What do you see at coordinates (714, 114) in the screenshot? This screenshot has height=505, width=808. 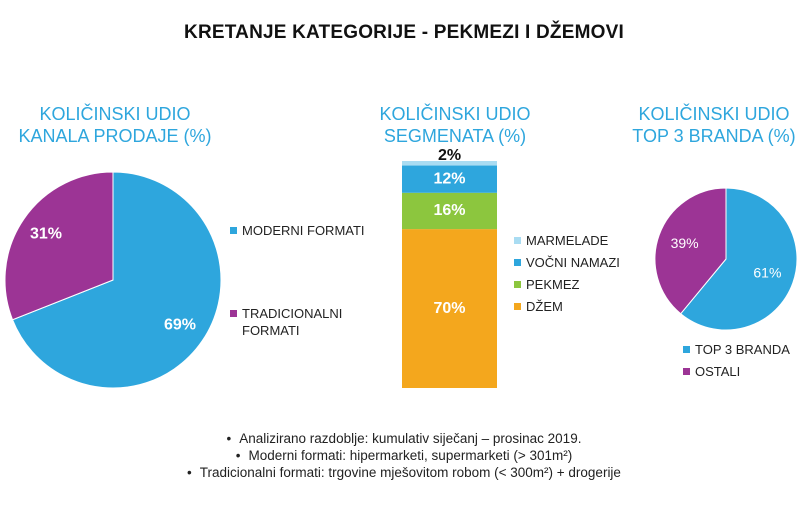 I see `brand-share-title-line1: KOLIČINSKI UDIO` at bounding box center [714, 114].